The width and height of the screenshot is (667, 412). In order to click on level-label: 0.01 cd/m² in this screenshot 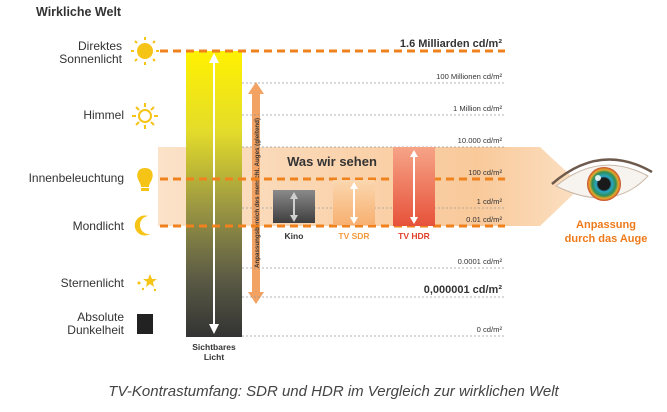, I will do `click(484, 219)`.